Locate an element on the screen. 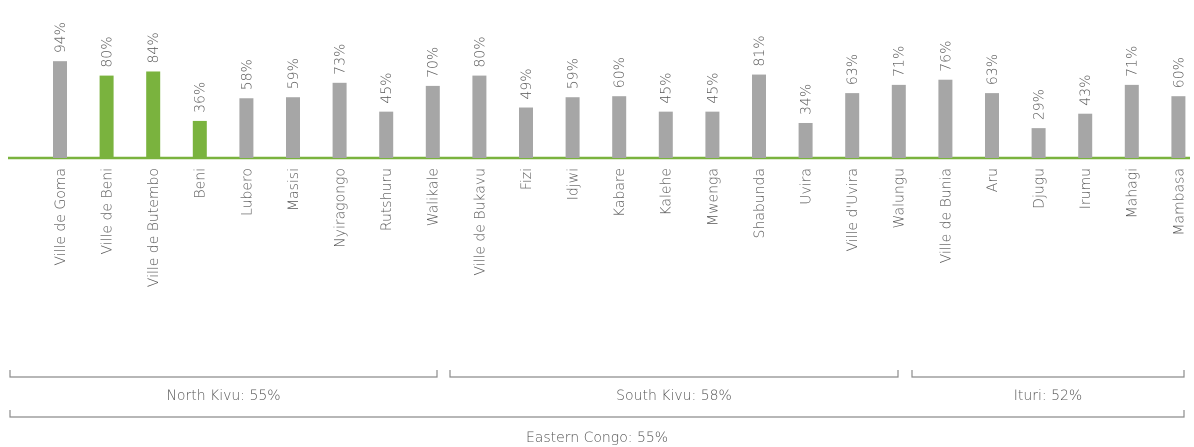 The image size is (1194, 447). x-tick-label: Idjwi is located at coordinates (574, 184).